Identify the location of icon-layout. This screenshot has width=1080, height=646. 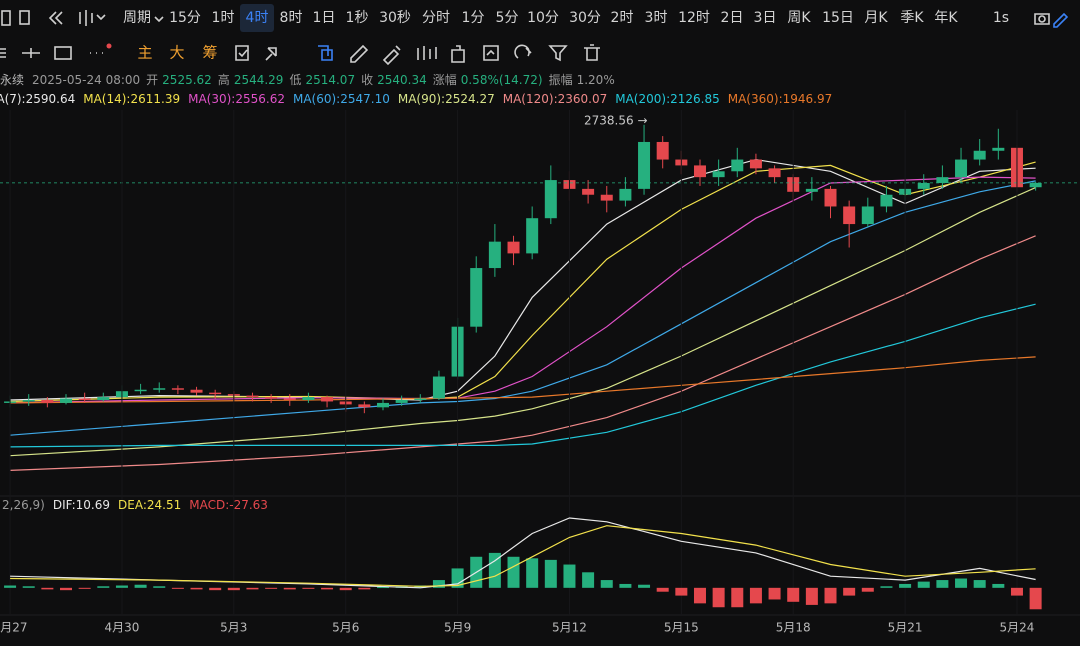
(6, 18).